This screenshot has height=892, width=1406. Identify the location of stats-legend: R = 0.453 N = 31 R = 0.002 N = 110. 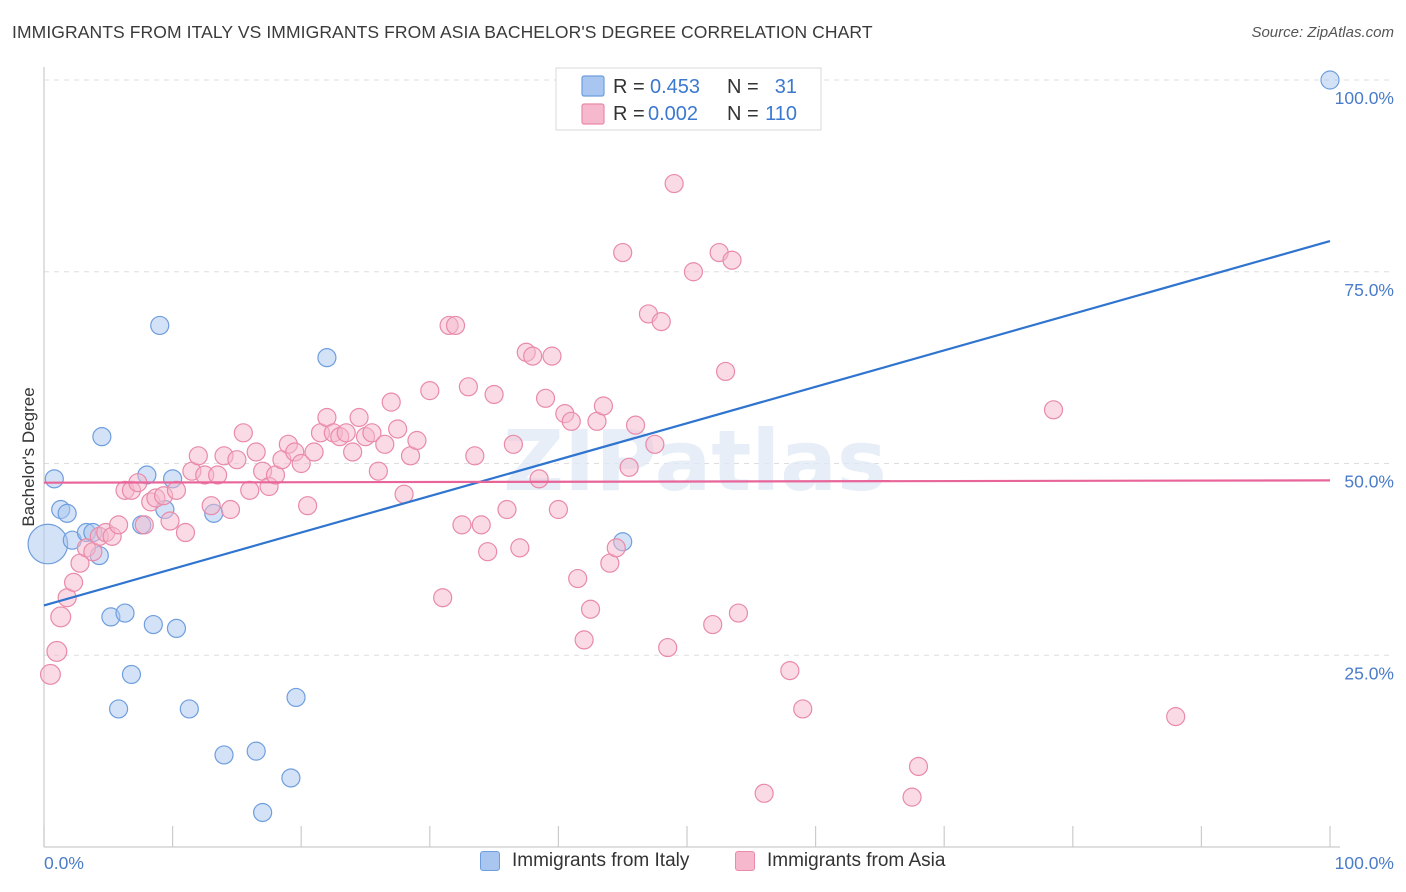
(688, 99).